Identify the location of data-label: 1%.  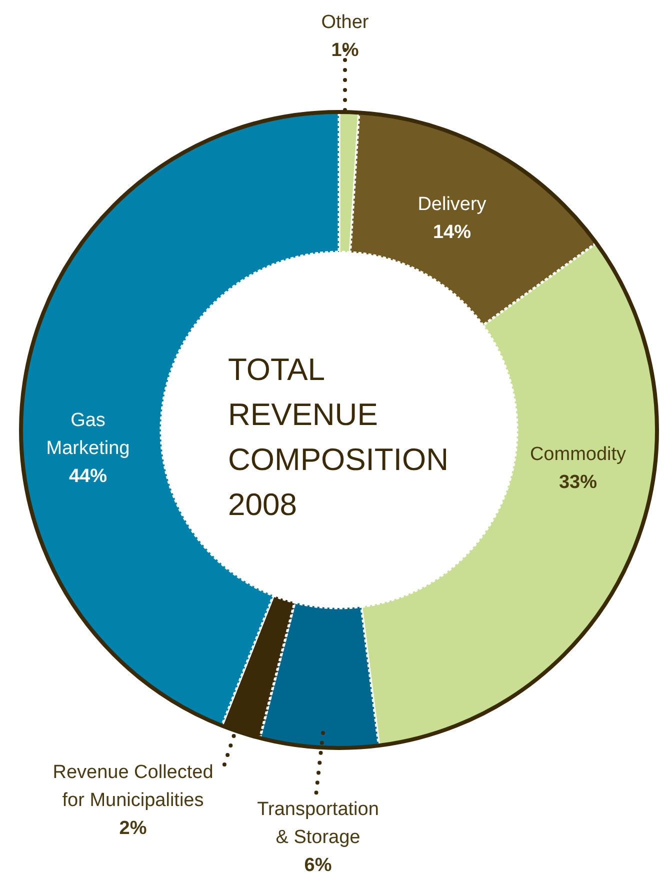
(345, 50).